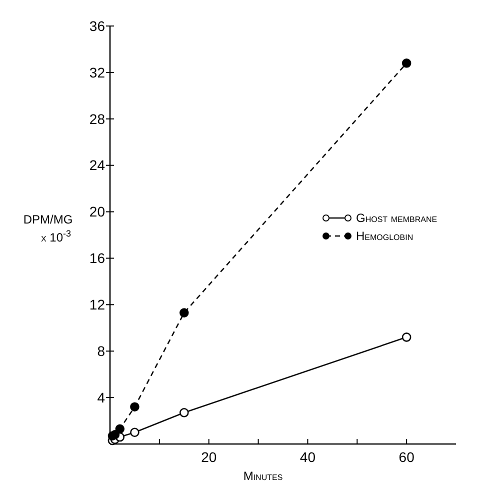 The height and width of the screenshot is (492, 486). What do you see at coordinates (97, 26) in the screenshot?
I see `y-tick-label: 36` at bounding box center [97, 26].